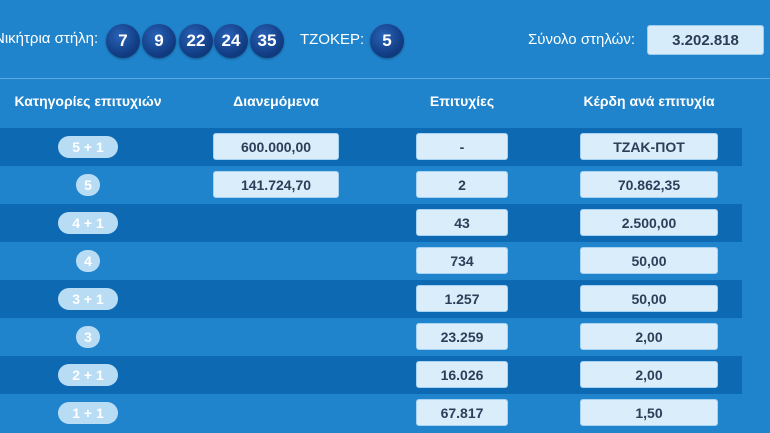 The image size is (770, 433). I want to click on winners-cell: 2, so click(462, 184).